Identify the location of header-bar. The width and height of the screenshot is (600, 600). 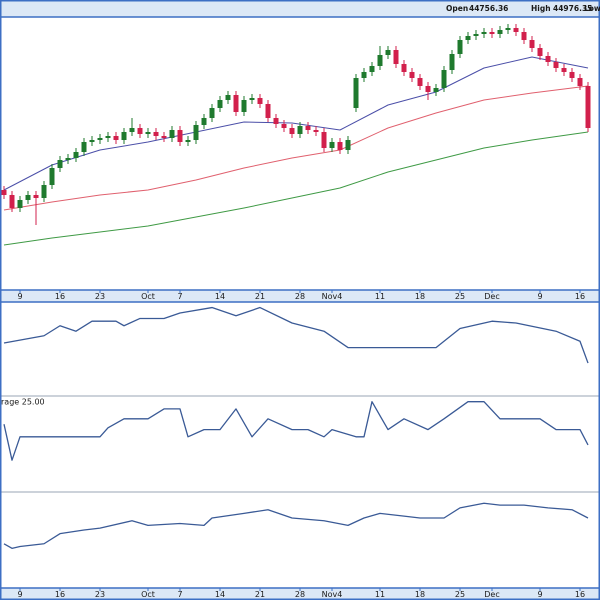
(300, 8).